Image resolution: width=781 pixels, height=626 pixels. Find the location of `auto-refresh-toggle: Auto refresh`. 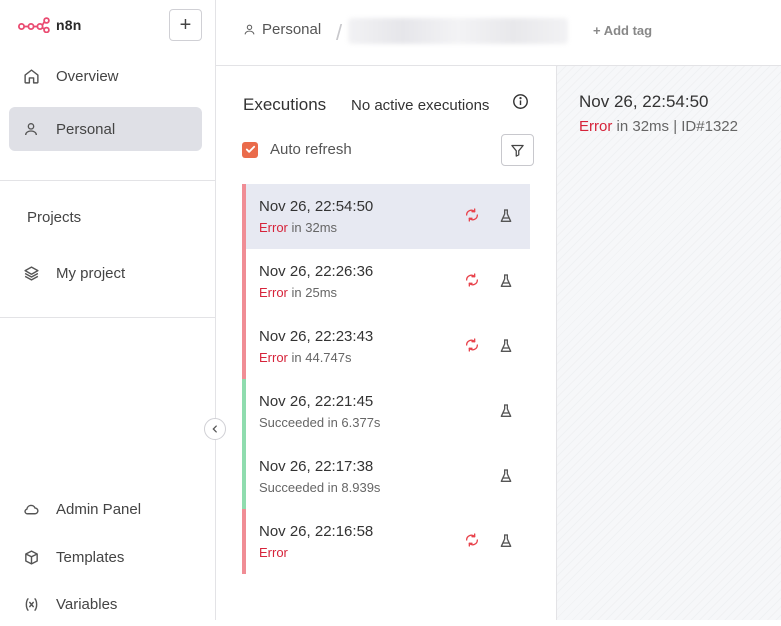

auto-refresh-toggle: Auto refresh is located at coordinates (297, 149).